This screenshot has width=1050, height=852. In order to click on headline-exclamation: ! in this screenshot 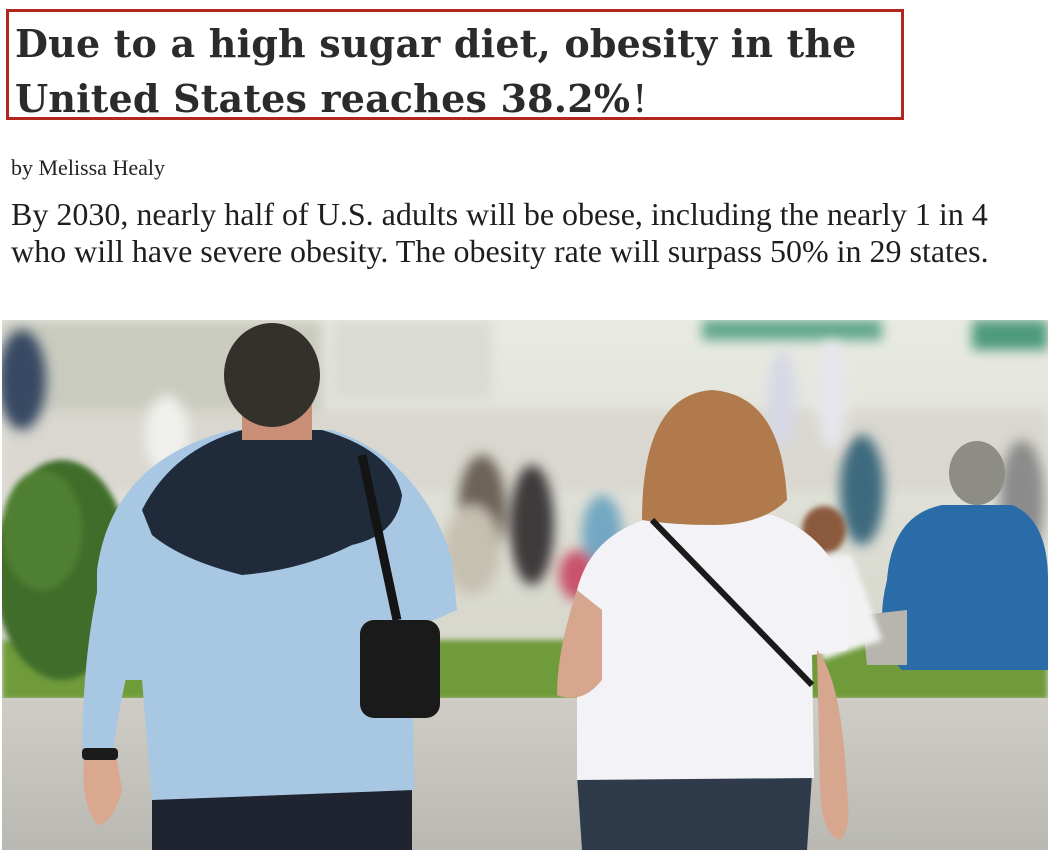, I will do `click(640, 99)`.